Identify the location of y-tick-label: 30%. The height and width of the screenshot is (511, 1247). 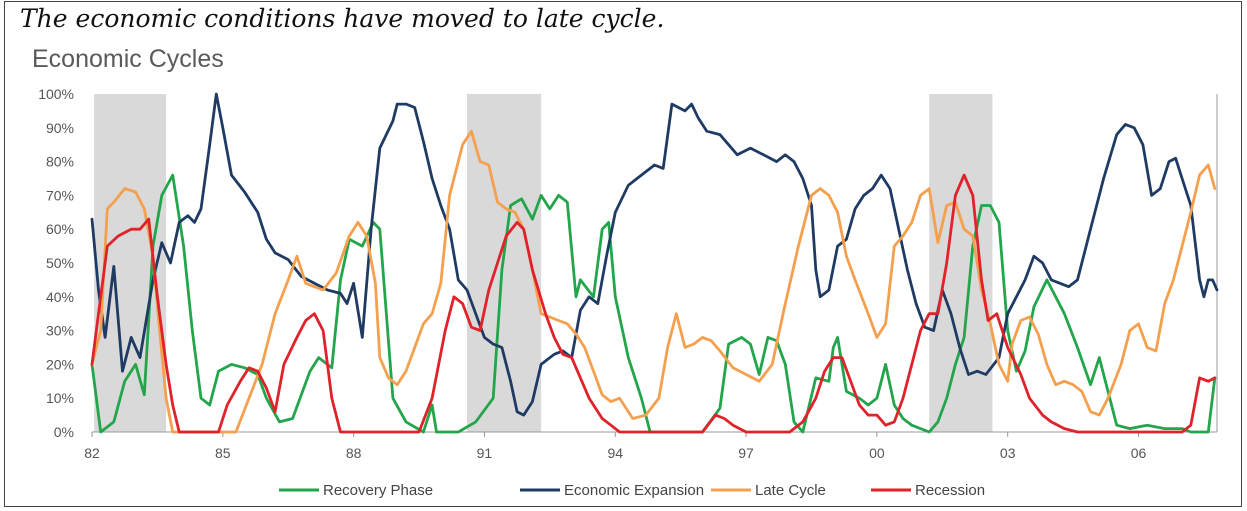
(60, 331).